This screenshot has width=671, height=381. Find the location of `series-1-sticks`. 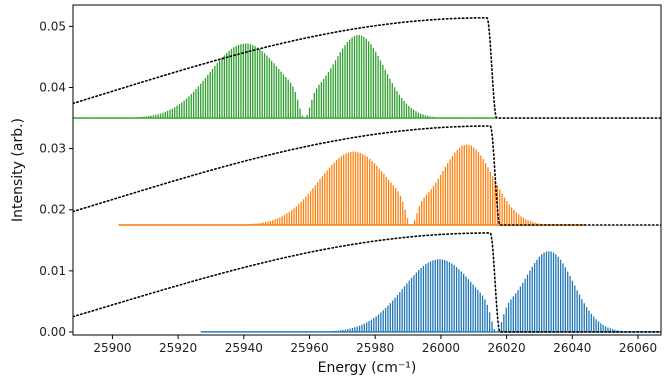

series-1-sticks is located at coordinates (352, 184).